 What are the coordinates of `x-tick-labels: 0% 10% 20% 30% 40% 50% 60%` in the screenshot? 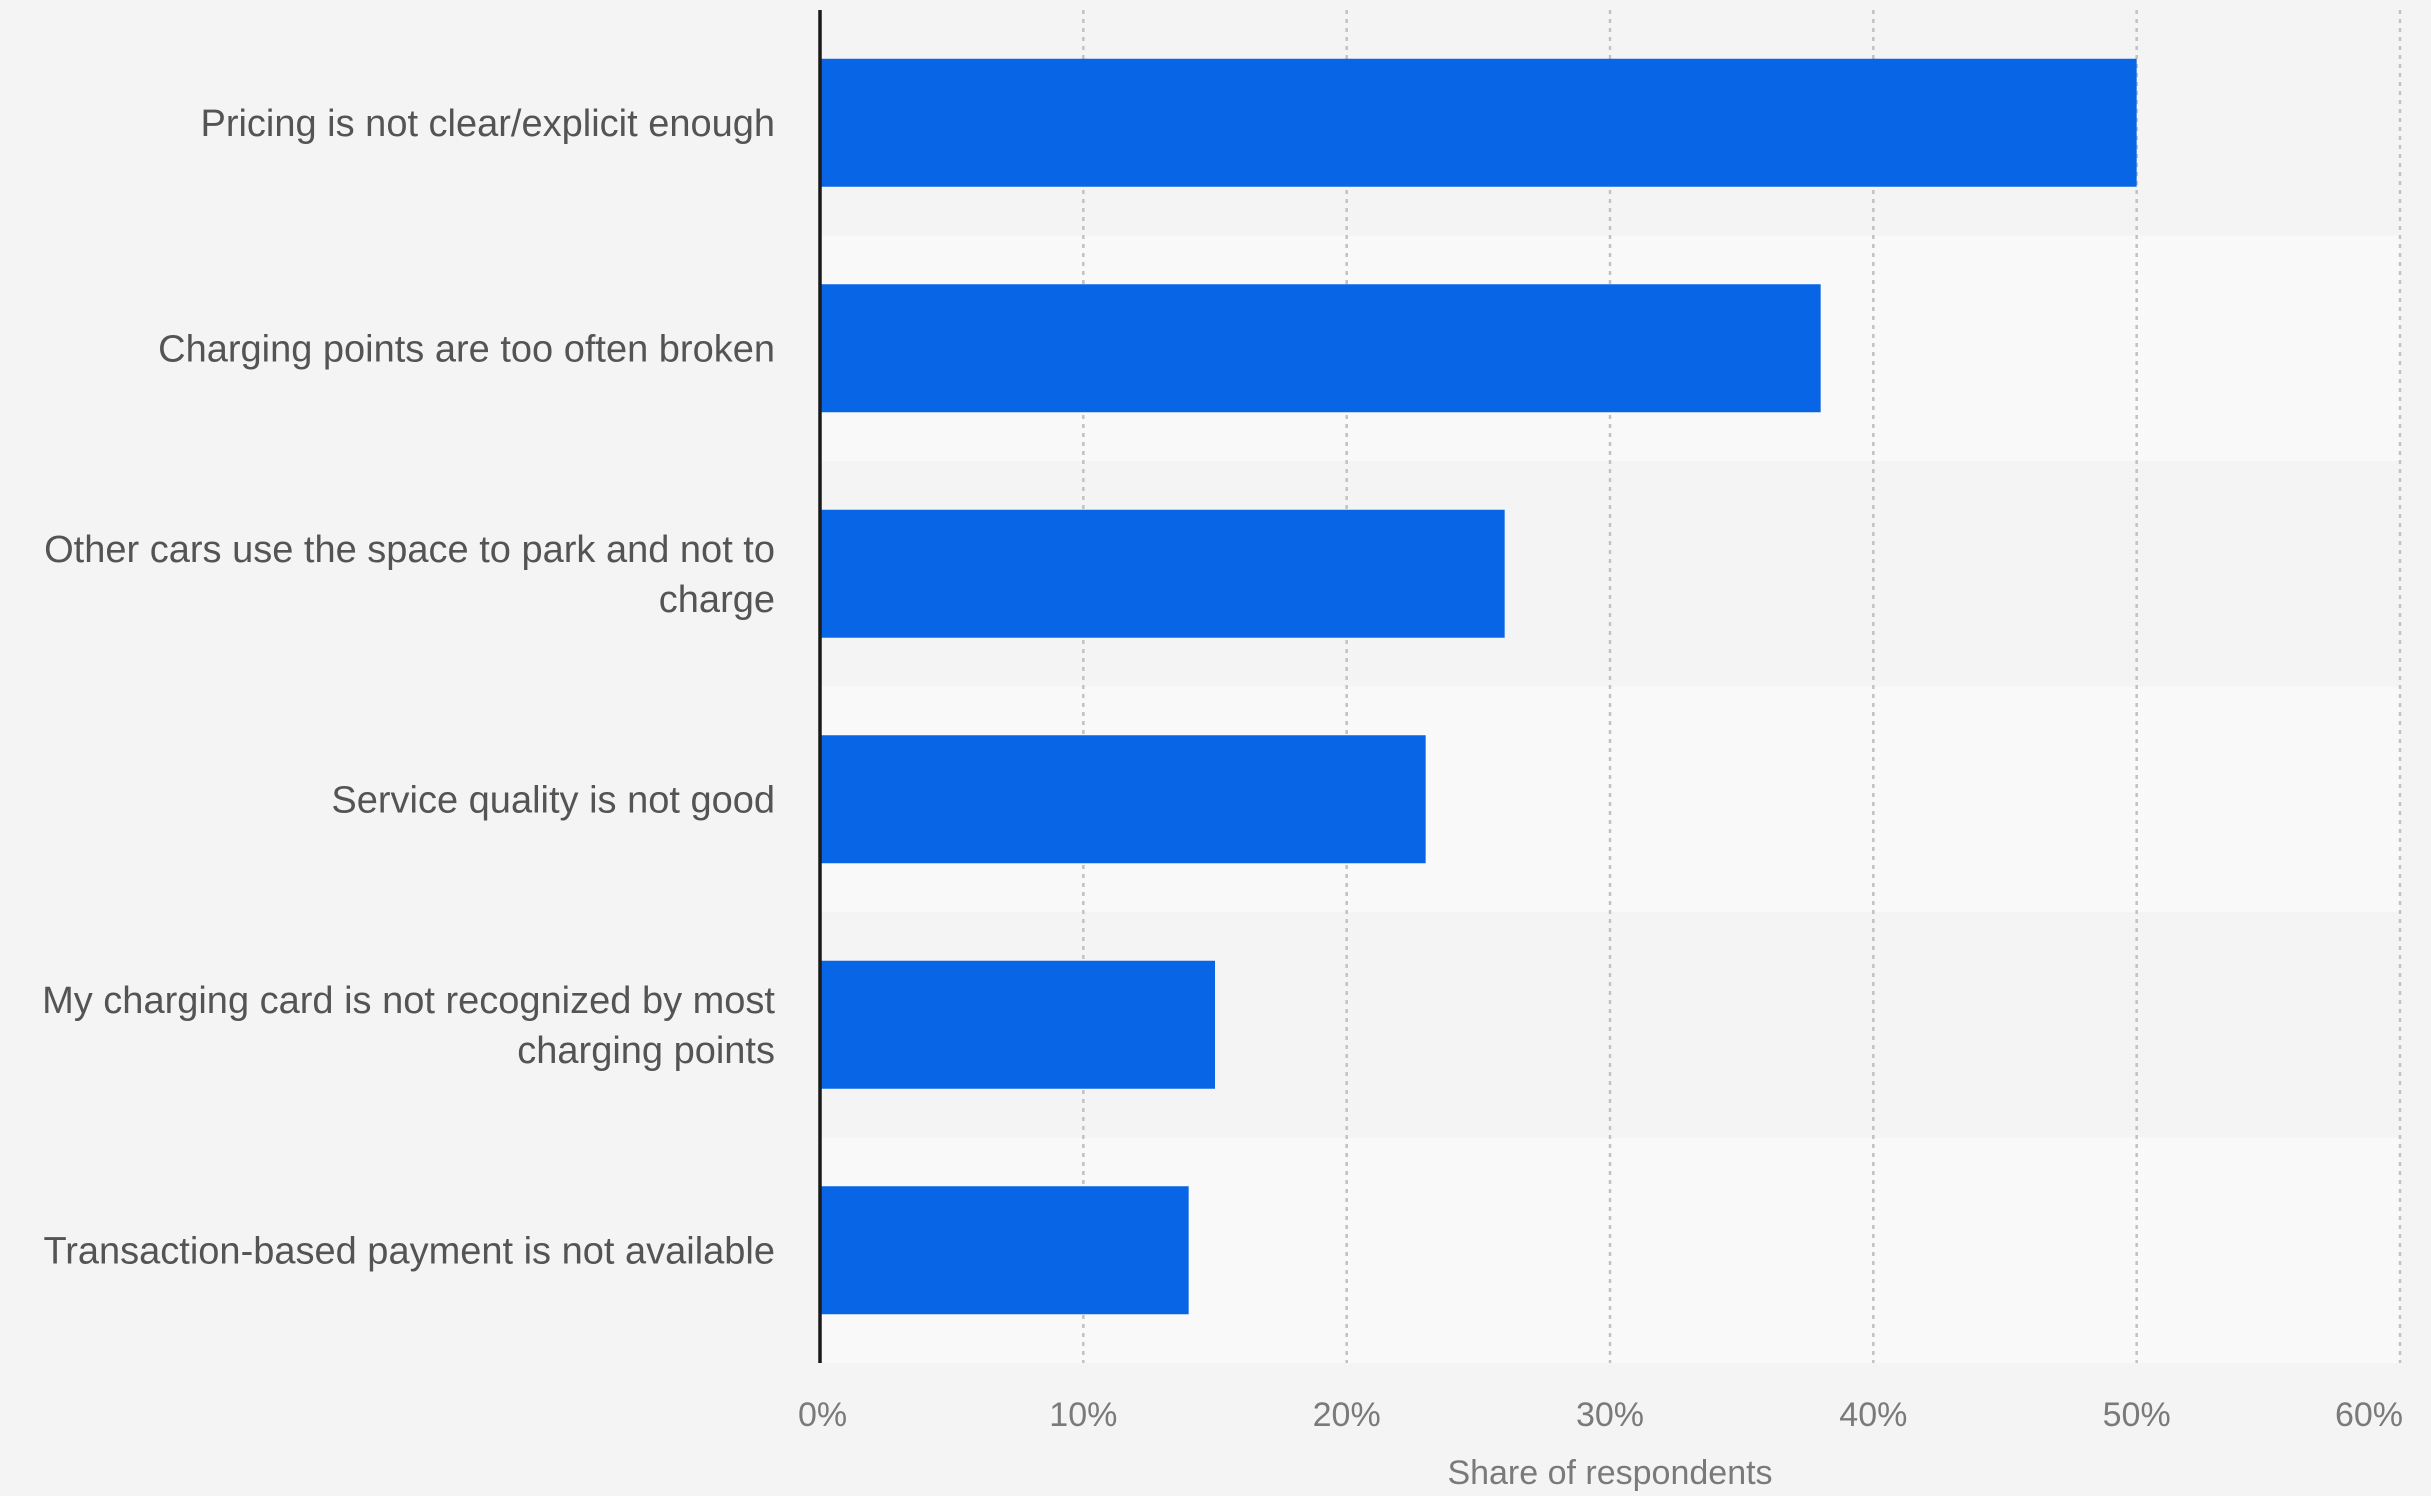 It's located at (1600, 1415).